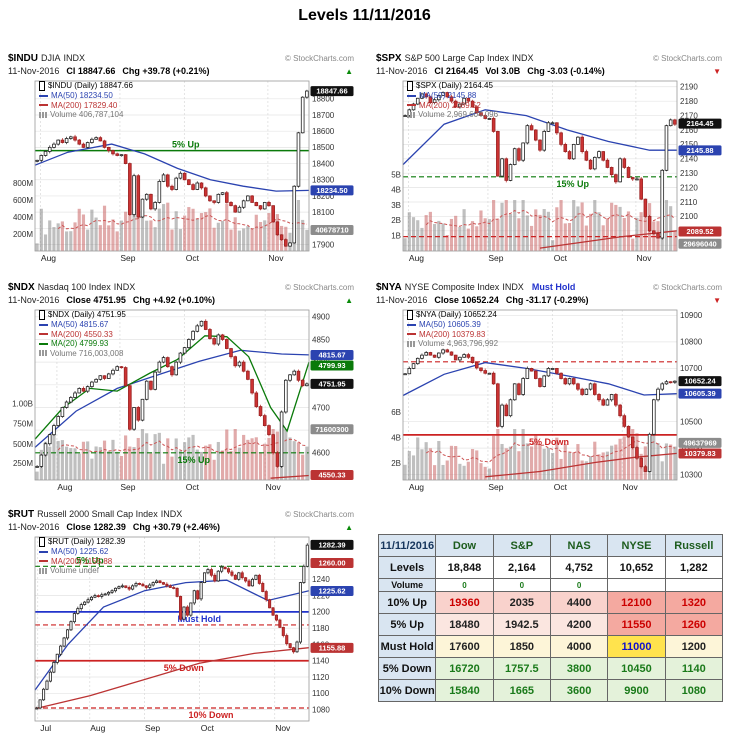  What do you see at coordinates (521, 545) in the screenshot?
I see `col-header-sp: S&P` at bounding box center [521, 545].